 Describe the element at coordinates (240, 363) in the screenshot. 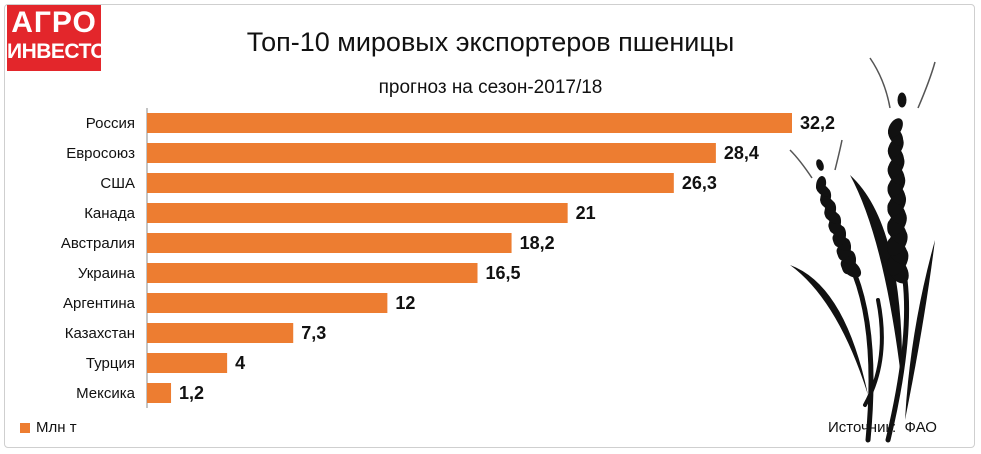

I see `data-label: 4` at that location.